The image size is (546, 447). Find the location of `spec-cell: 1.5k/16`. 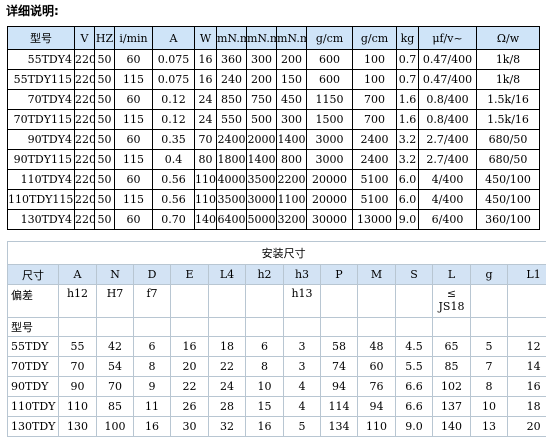

spec-cell: 1.5k/16 is located at coordinates (508, 99).